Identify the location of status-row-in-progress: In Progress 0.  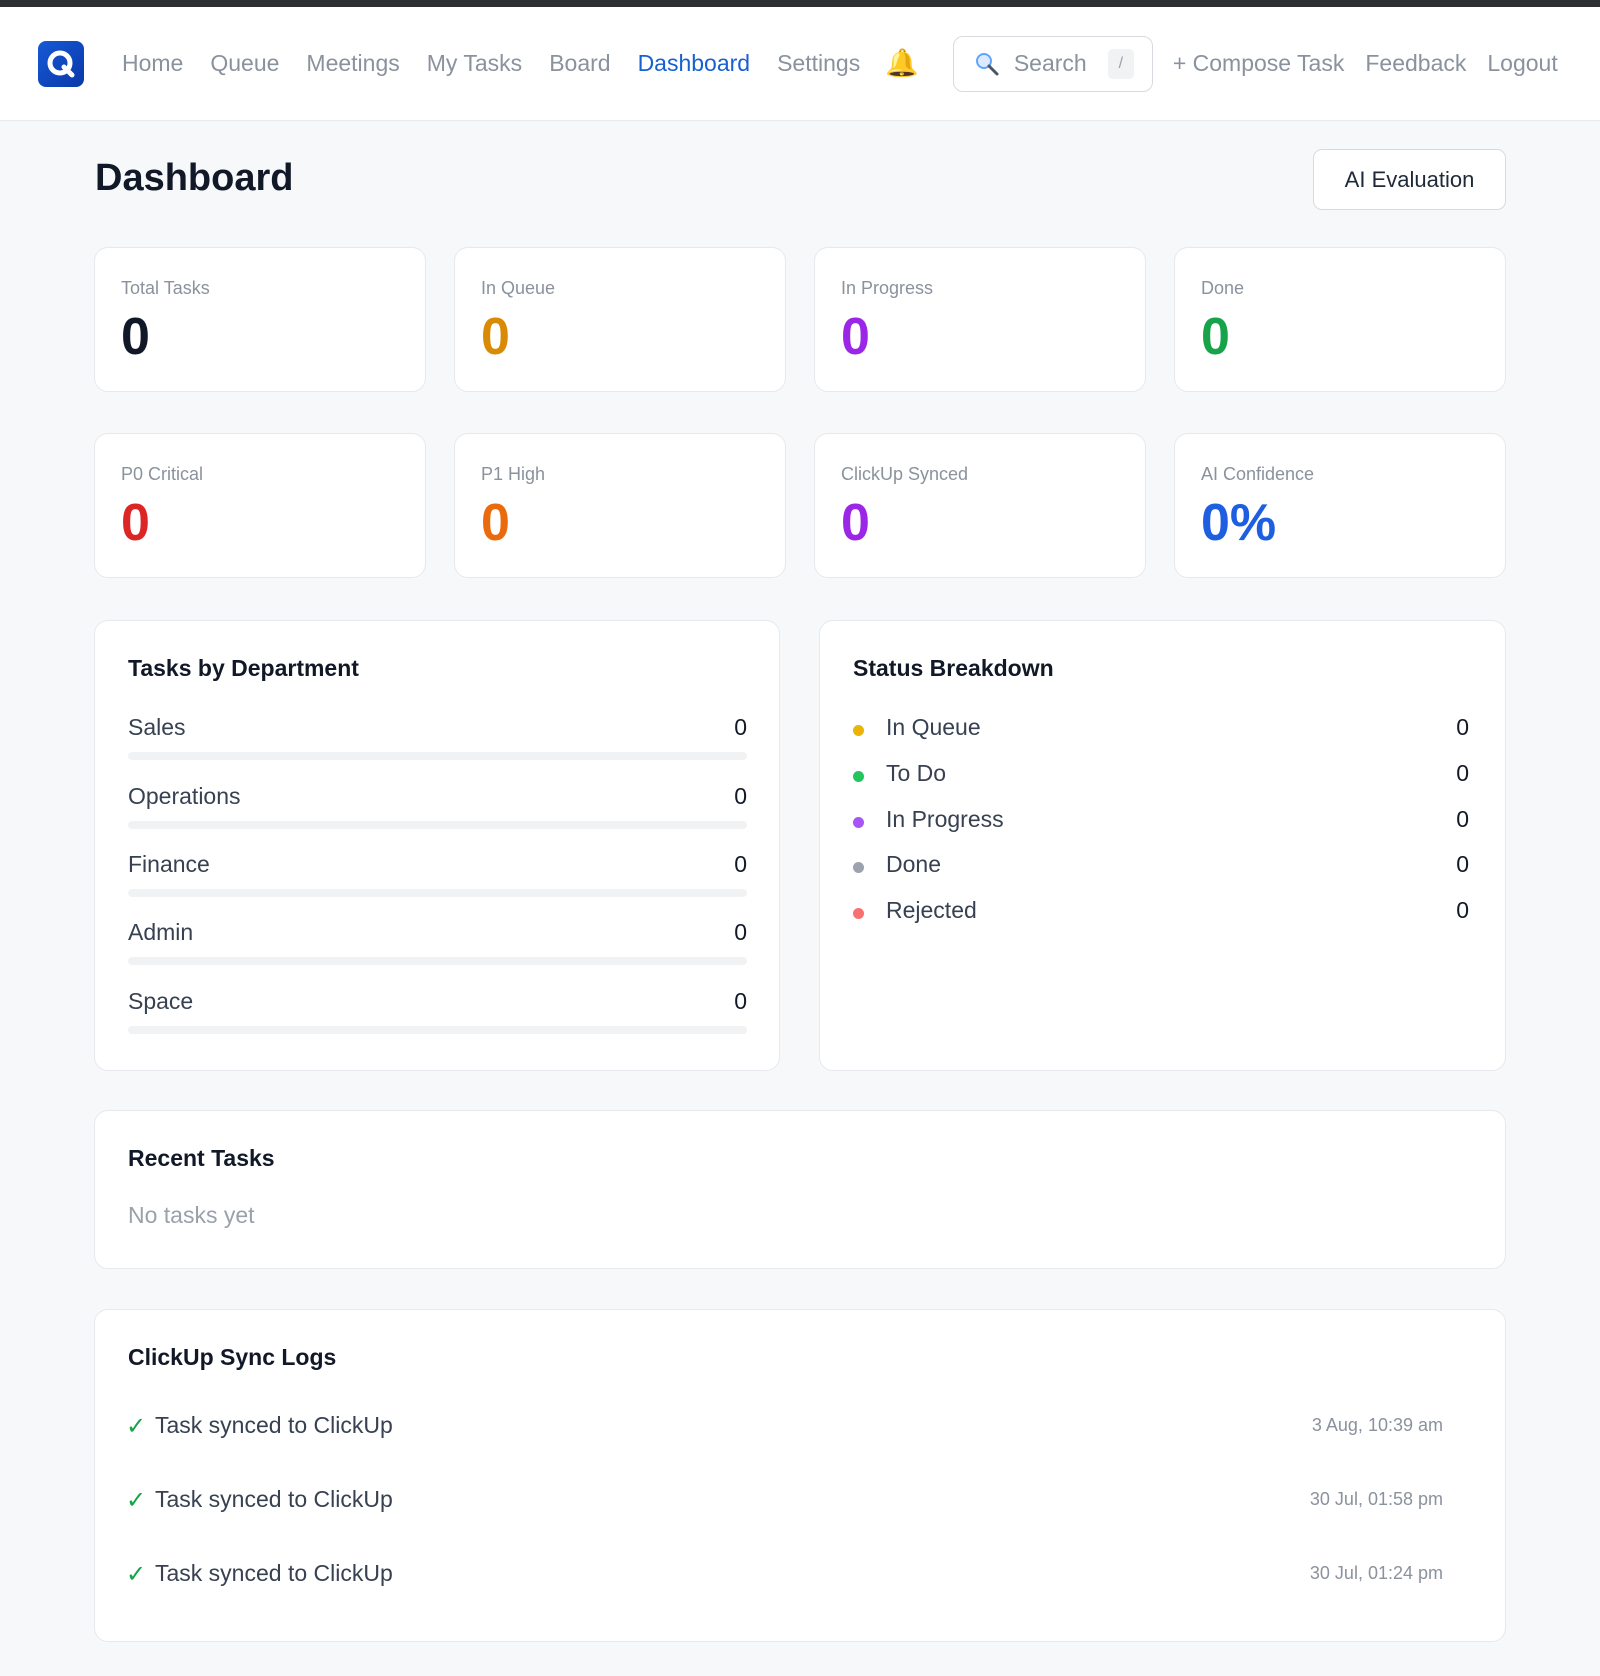
(1161, 821).